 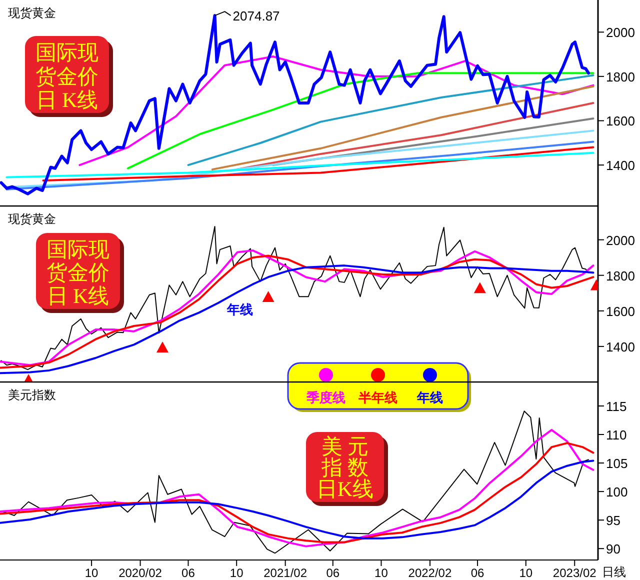 I want to click on y-tick-label: 105, so click(x=617, y=464).